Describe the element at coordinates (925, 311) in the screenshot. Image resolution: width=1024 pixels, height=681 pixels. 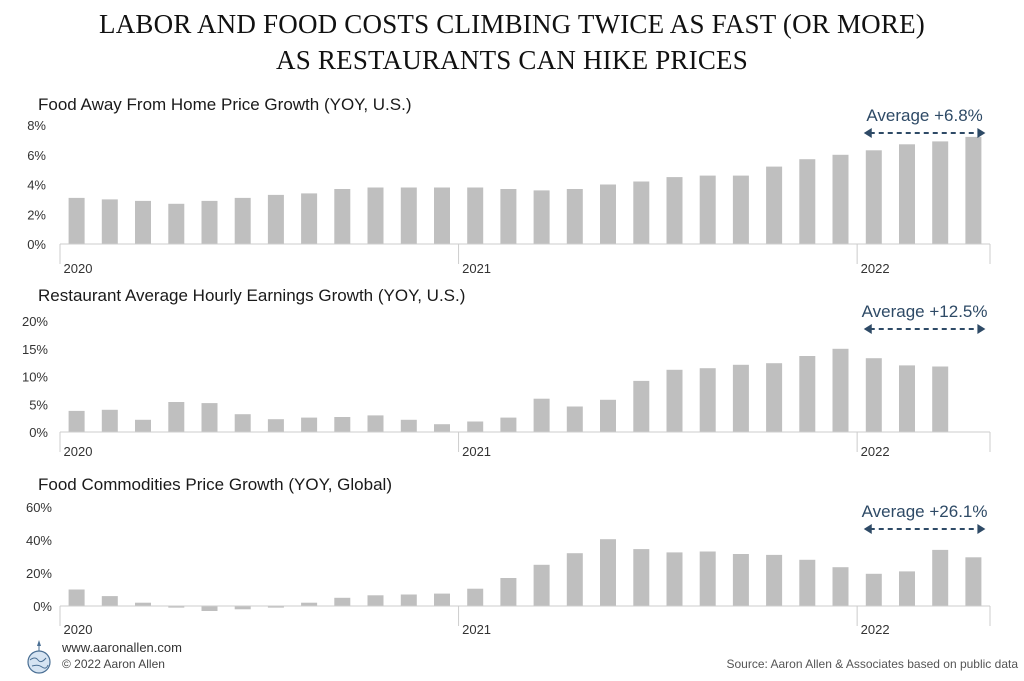
I see `average-annotation-label: Average +12.5%` at that location.